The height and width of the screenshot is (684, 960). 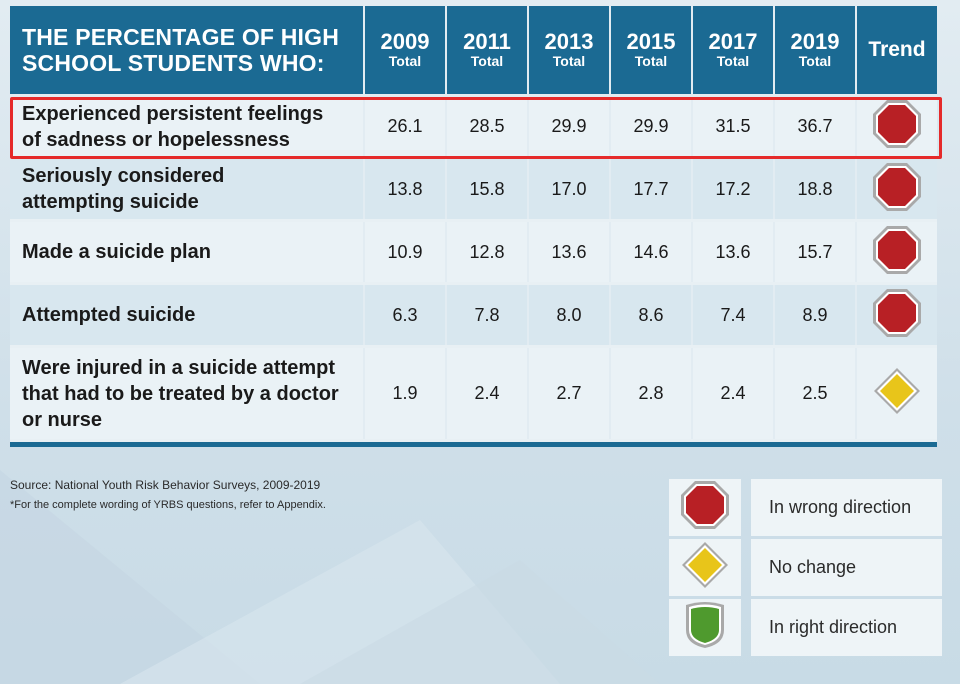 I want to click on value: 17.2, so click(x=733, y=188).